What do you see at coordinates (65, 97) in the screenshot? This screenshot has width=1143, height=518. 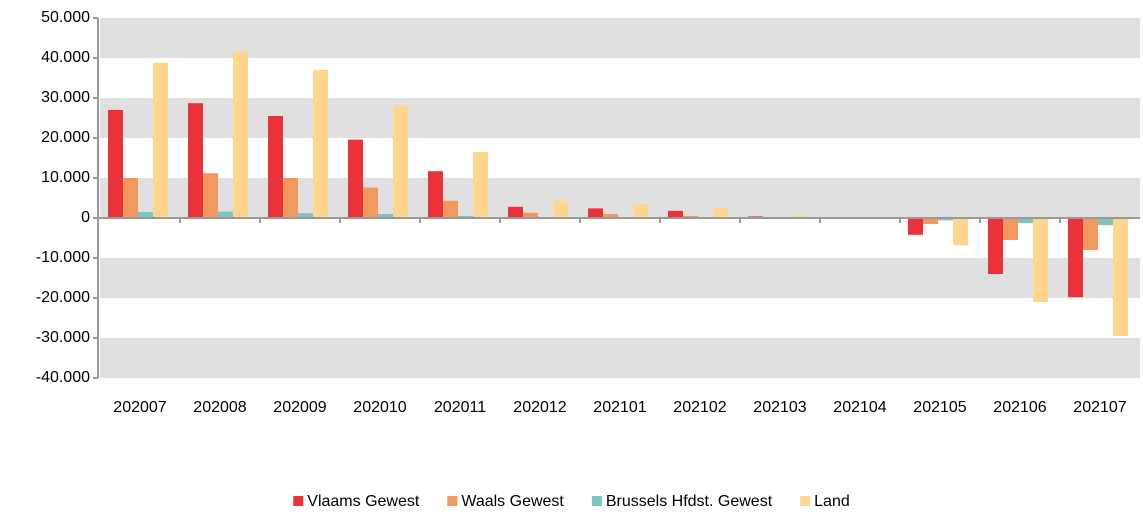 I see `y-tick-label: 30.000` at bounding box center [65, 97].